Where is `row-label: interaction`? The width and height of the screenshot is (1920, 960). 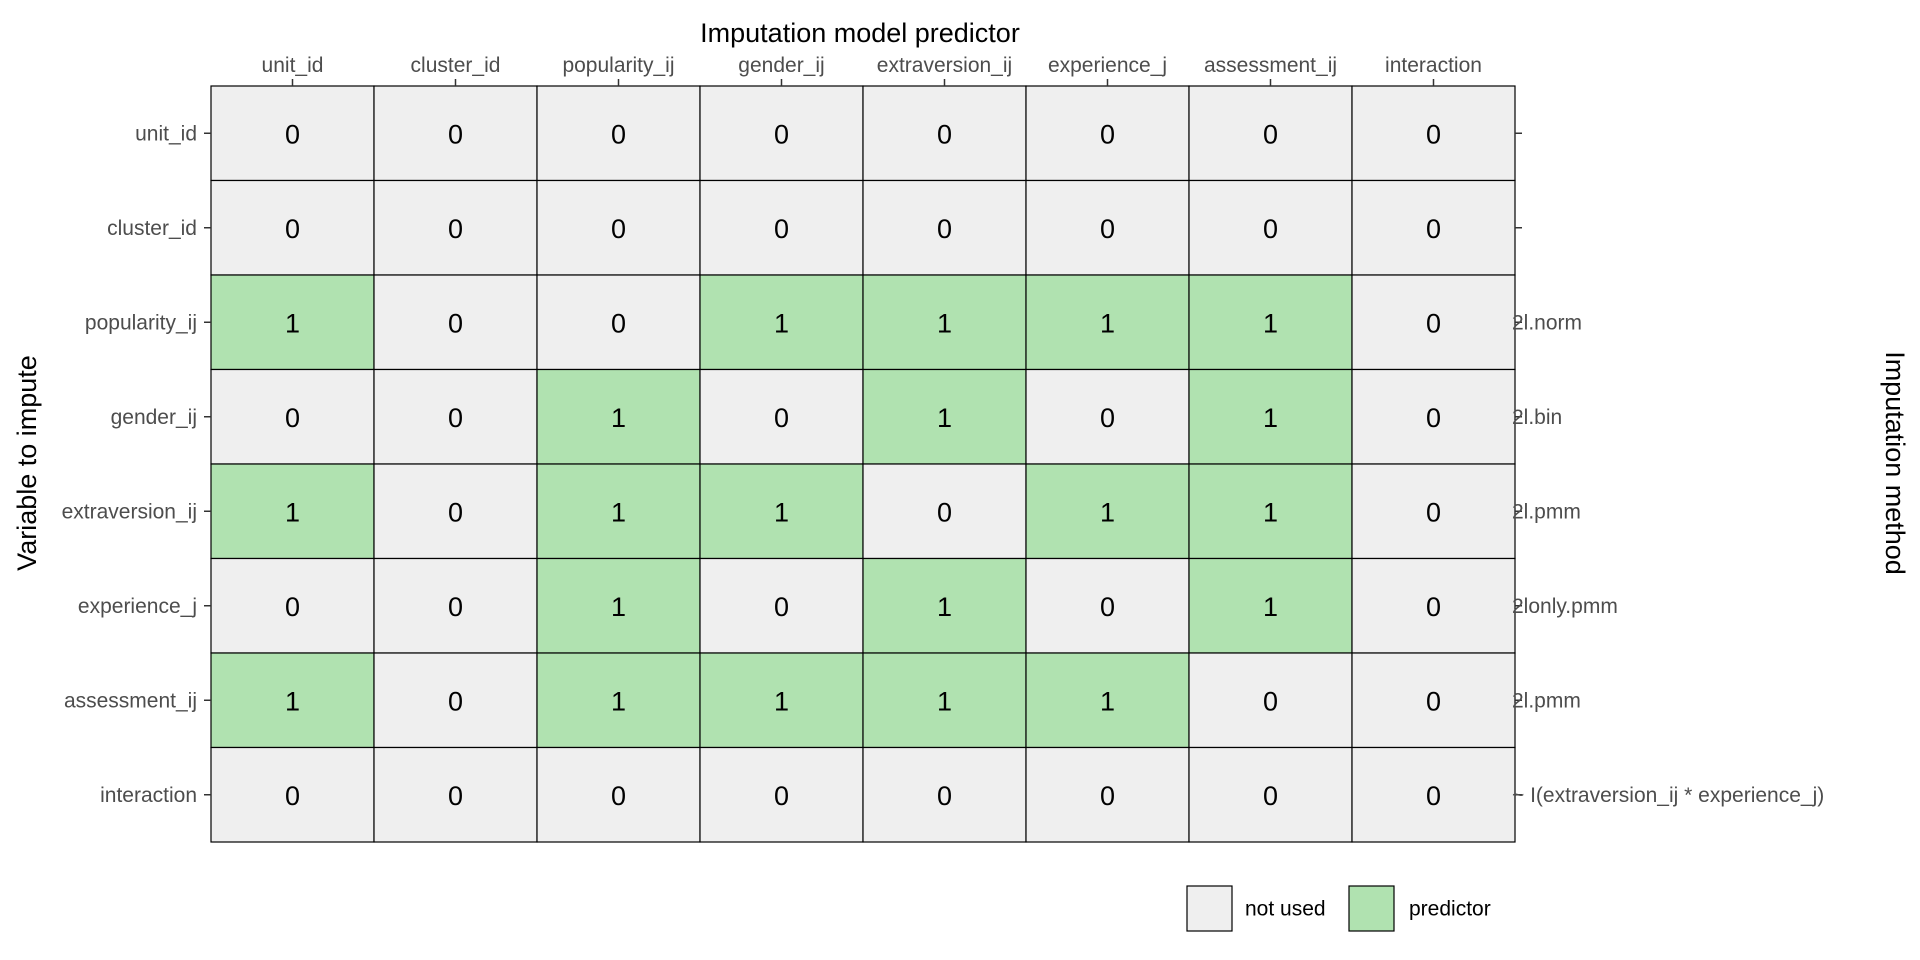 row-label: interaction is located at coordinates (148, 795).